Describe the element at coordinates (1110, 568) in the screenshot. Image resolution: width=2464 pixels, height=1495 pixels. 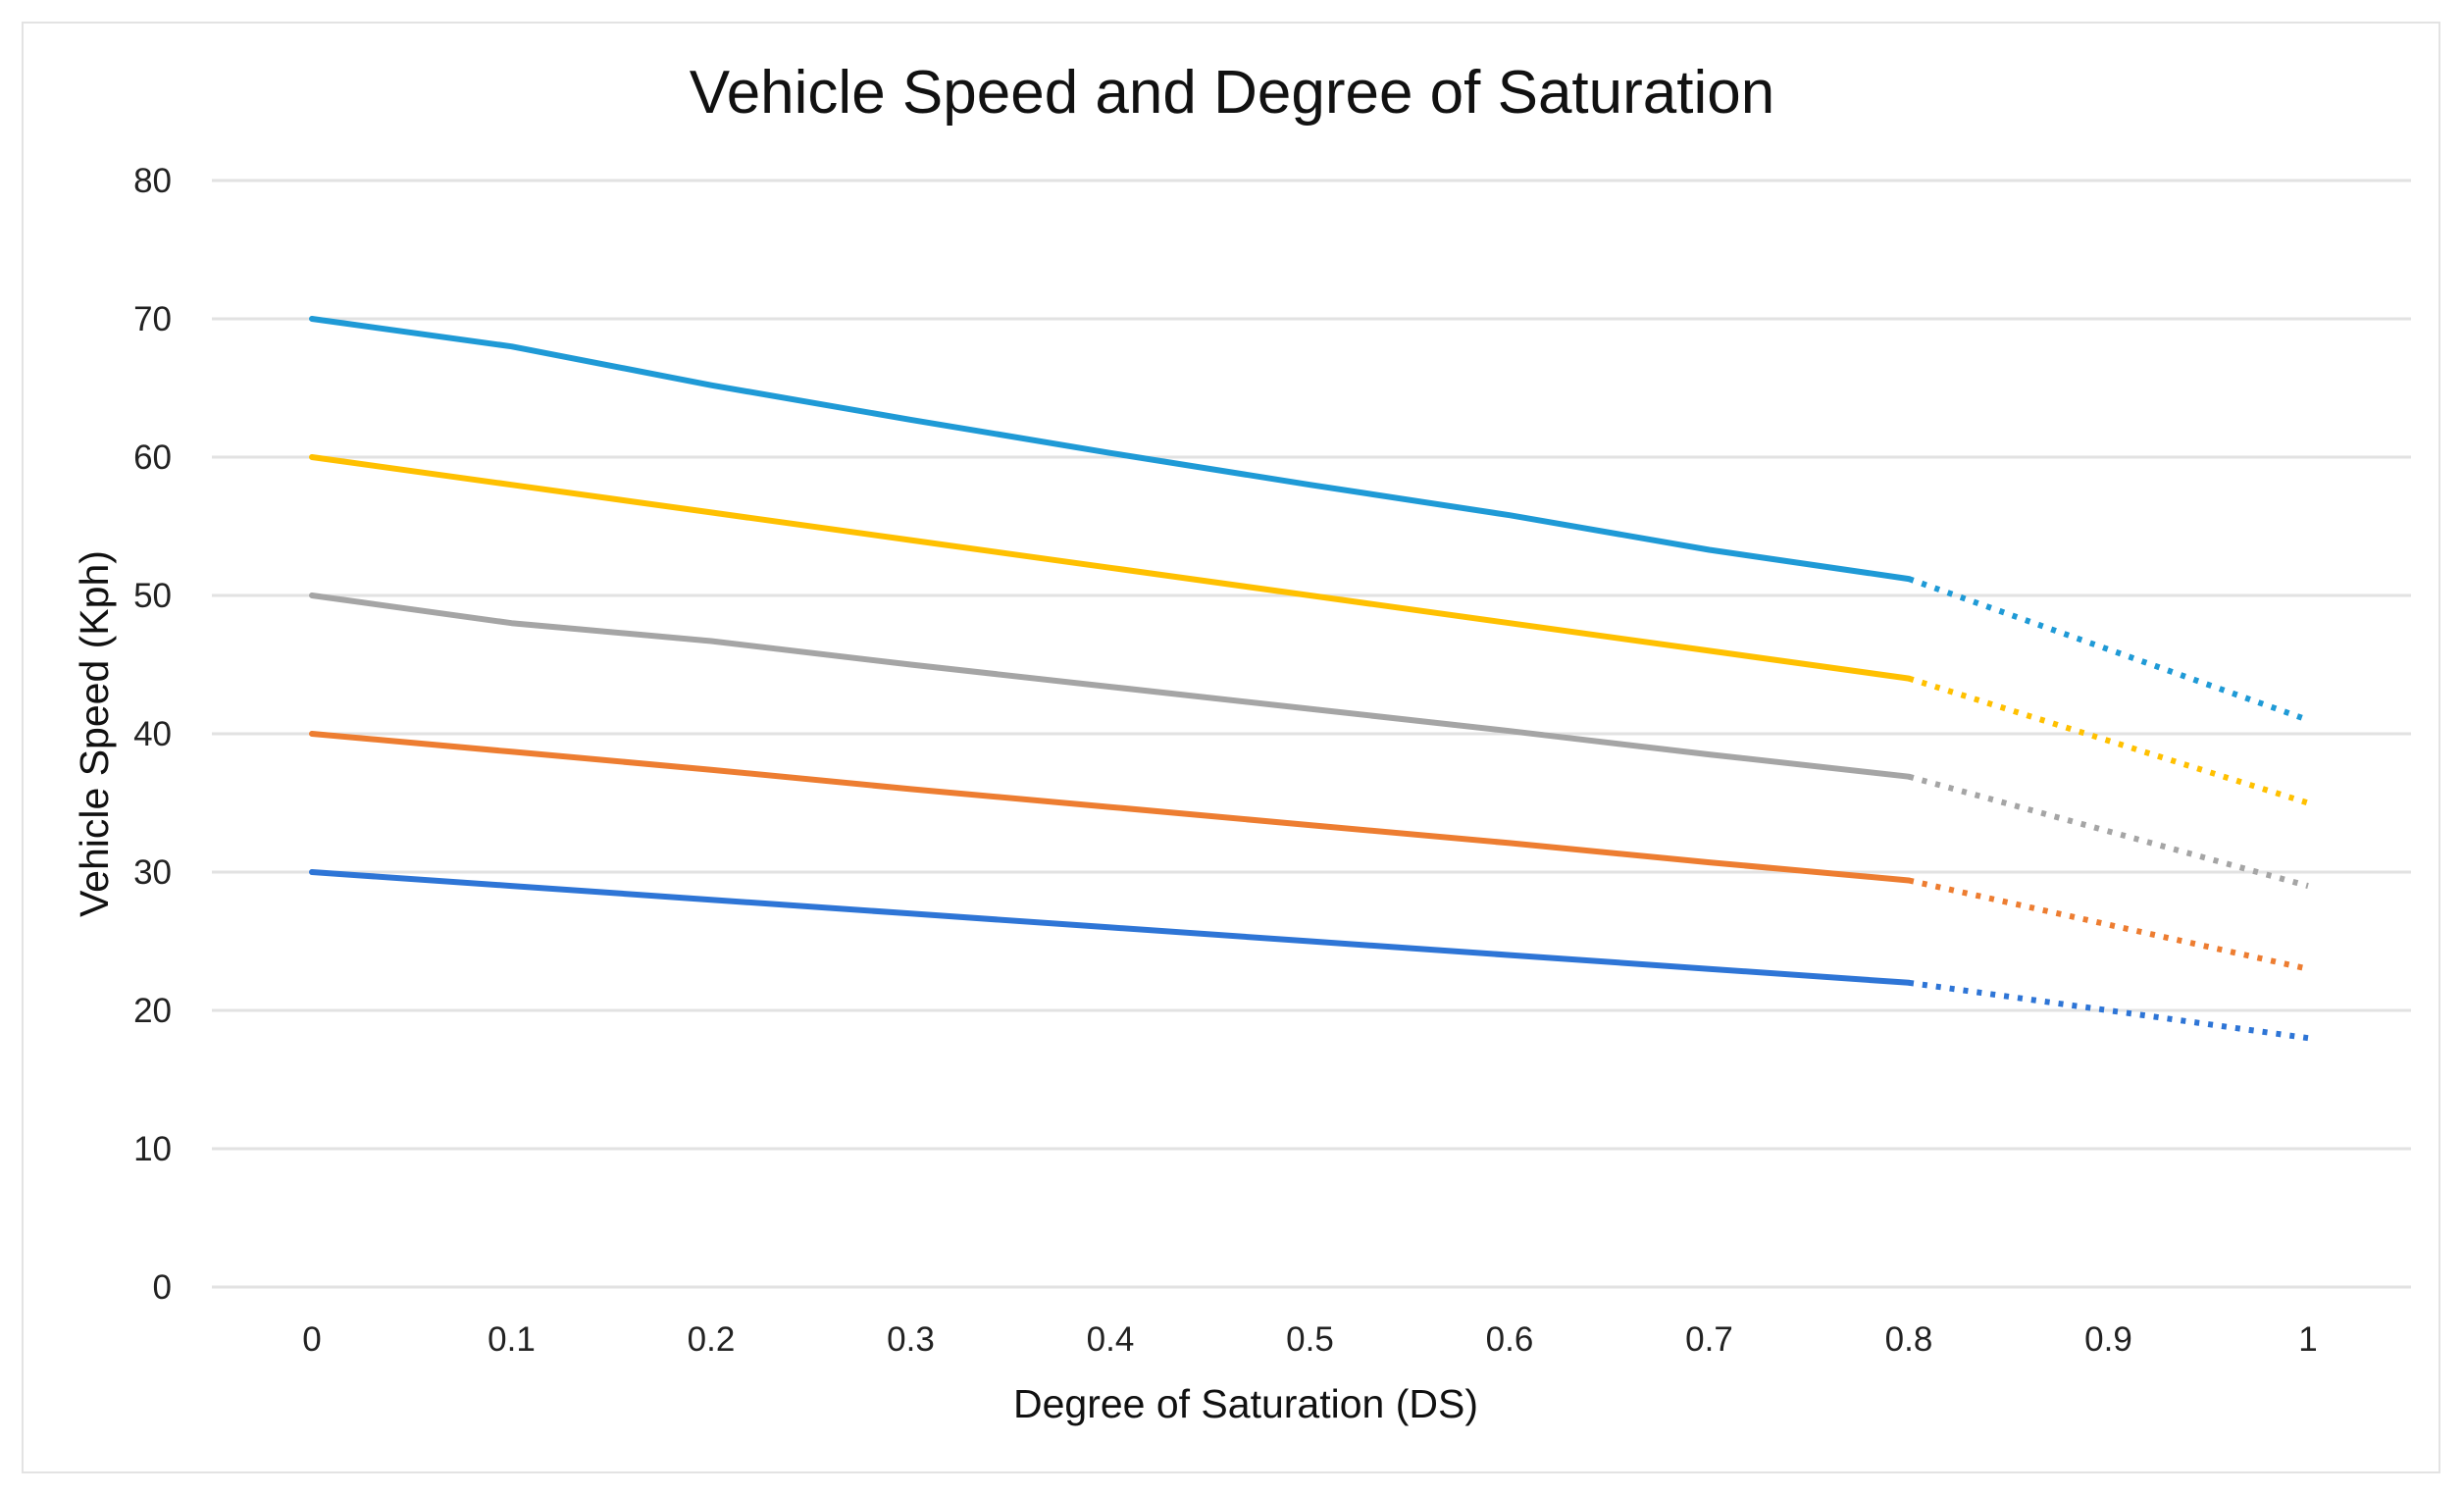
I see `series-2-solid-line` at that location.